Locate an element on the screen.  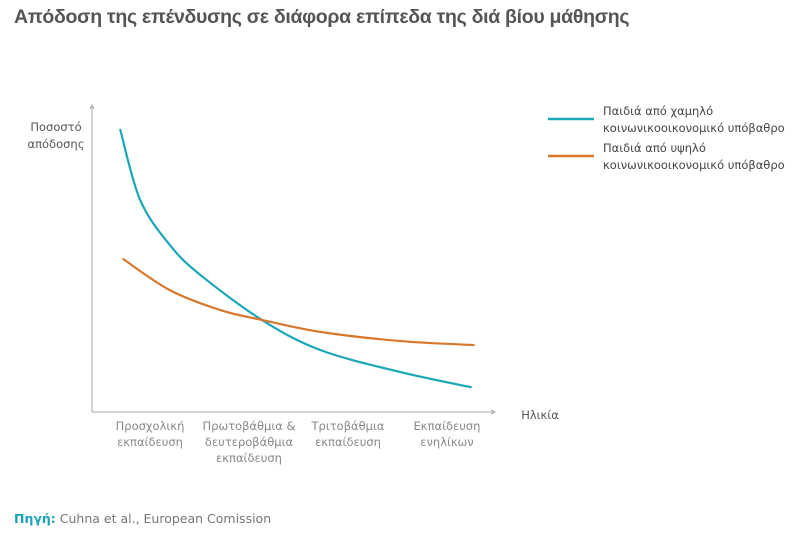
y-axis-label: Ποσοστό is located at coordinates (55, 127).